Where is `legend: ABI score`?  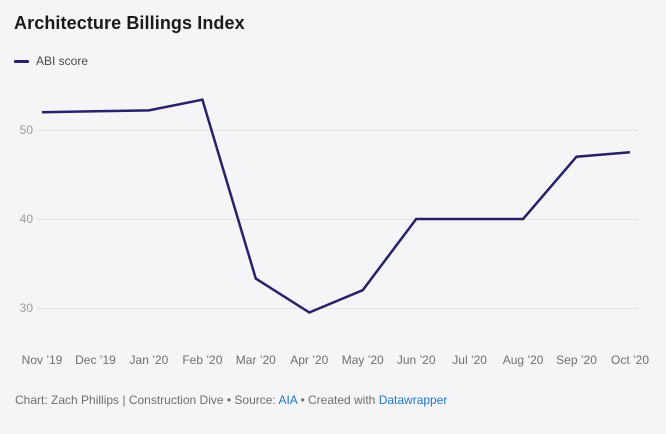
legend: ABI score is located at coordinates (51, 61).